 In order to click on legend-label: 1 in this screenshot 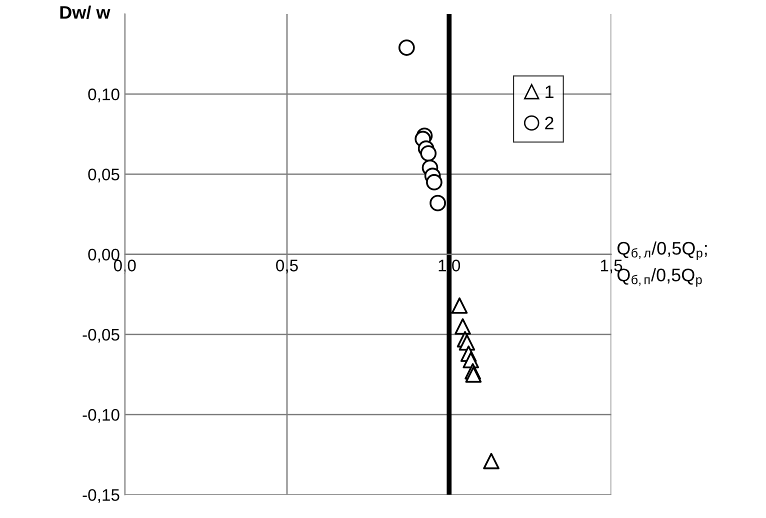, I will do `click(550, 92)`.